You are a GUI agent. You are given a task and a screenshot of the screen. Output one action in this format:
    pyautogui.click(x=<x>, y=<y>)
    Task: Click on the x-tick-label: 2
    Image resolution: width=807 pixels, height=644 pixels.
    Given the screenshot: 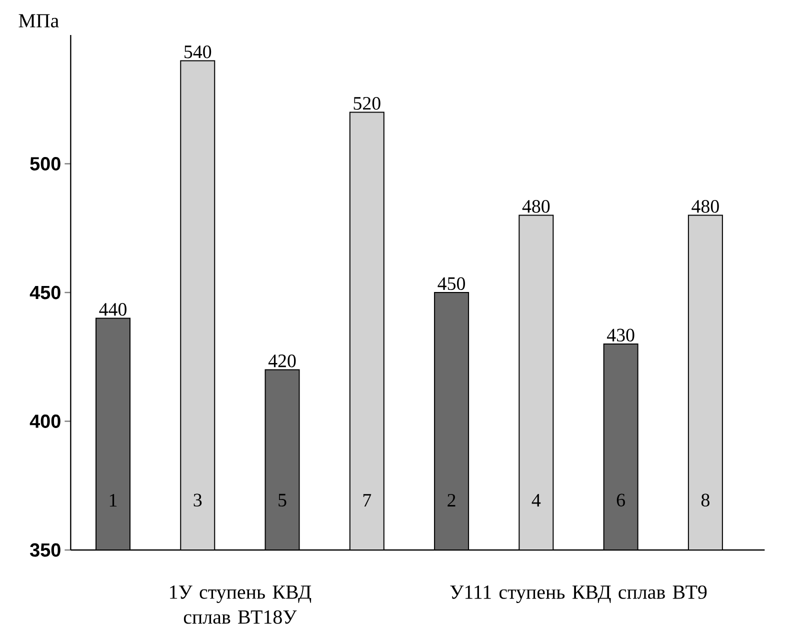 What is the action you would take?
    pyautogui.click(x=452, y=500)
    